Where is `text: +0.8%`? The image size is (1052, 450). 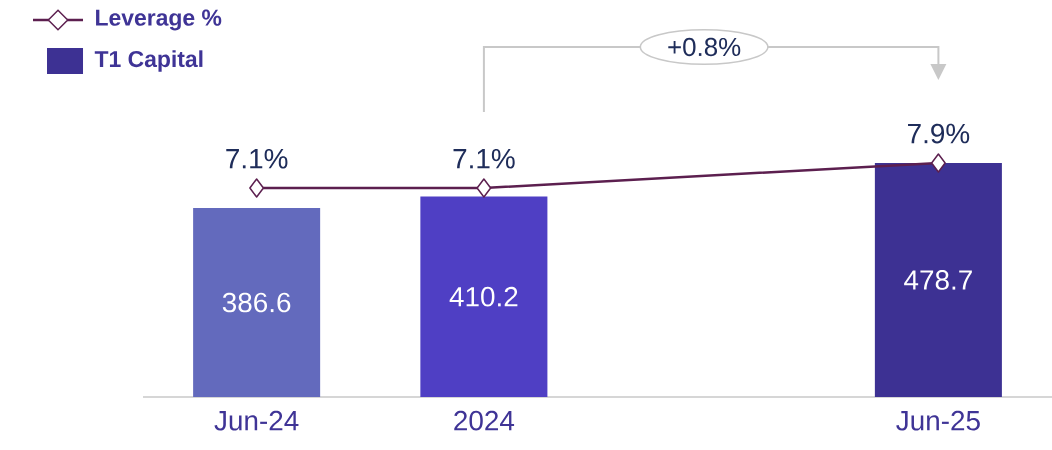
text: +0.8% is located at coordinates (704, 47).